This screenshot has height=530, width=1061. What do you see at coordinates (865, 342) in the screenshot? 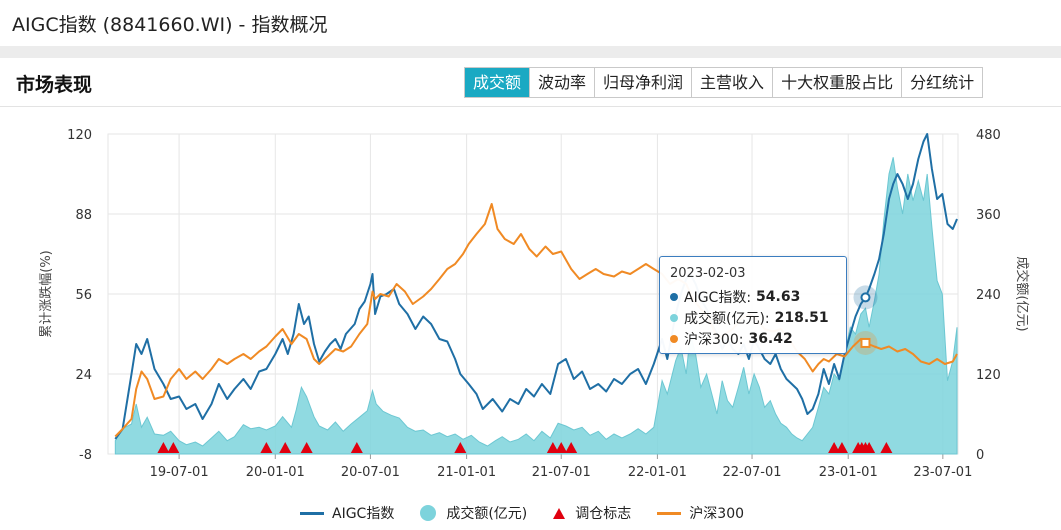
I see `hs300-highlight-point` at bounding box center [865, 342].